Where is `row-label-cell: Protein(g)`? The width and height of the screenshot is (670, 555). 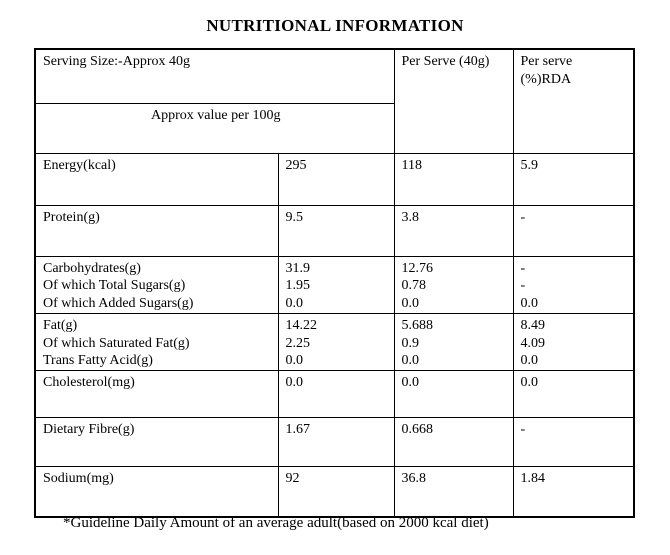 row-label-cell: Protein(g) is located at coordinates (156, 230).